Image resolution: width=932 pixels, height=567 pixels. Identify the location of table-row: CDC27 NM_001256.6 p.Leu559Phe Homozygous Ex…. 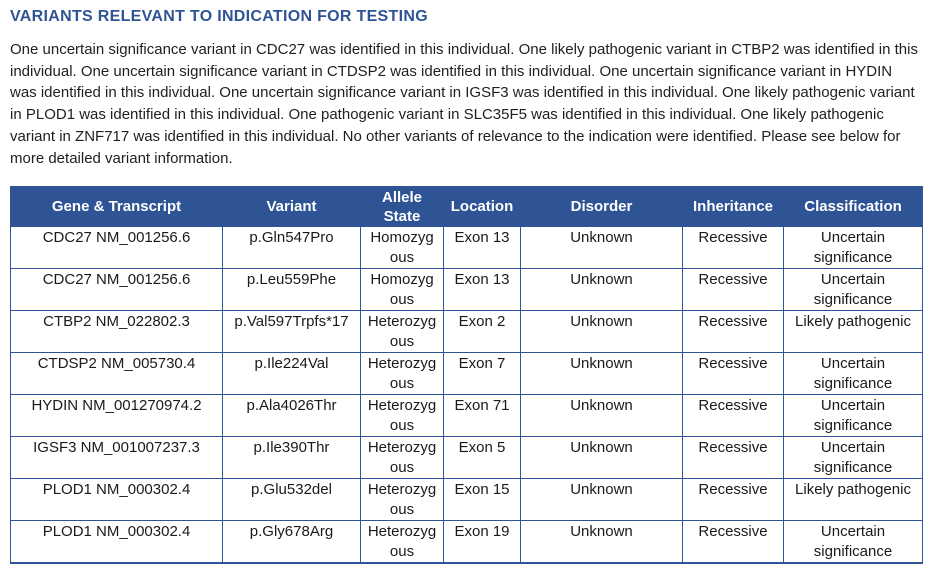
(466, 290).